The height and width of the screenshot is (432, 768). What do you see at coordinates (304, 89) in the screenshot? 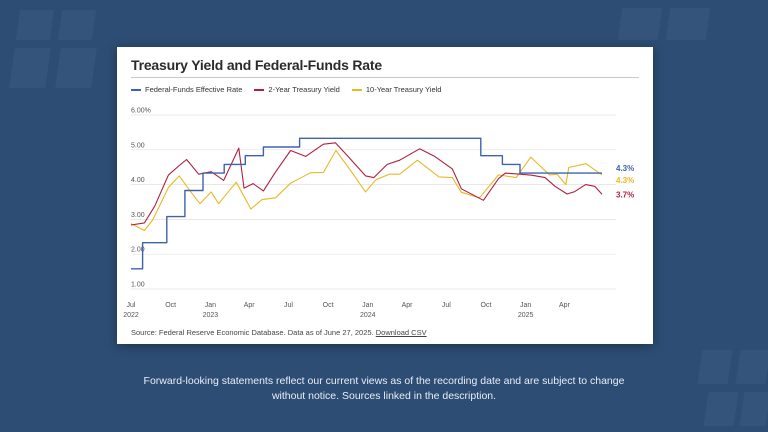
I see `legend-label: 2-Year Treasury Yield` at bounding box center [304, 89].